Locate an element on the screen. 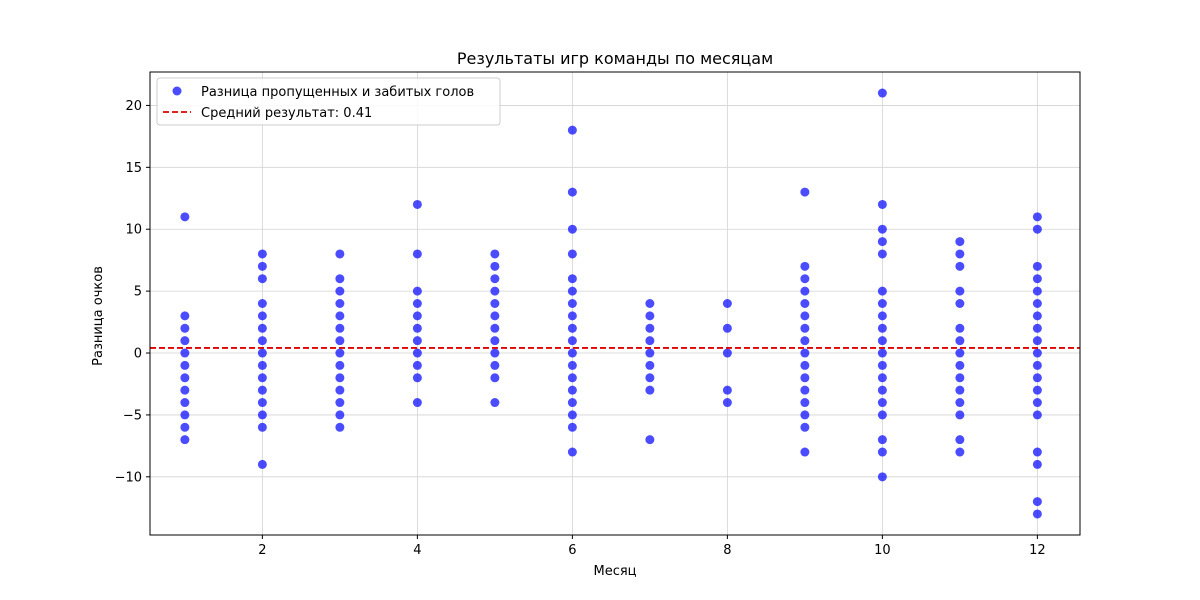 Image resolution: width=1200 pixels, height=600 pixels. x-tick-label: 10 is located at coordinates (882, 550).